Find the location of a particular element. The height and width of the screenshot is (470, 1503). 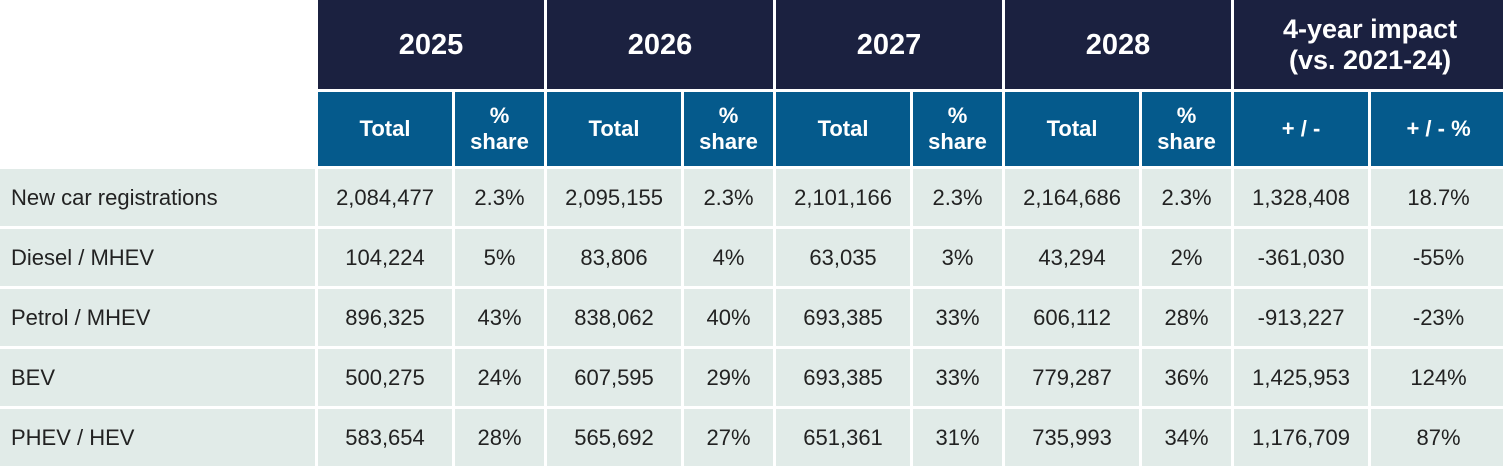

table-cell: 124% is located at coordinates (1437, 377).